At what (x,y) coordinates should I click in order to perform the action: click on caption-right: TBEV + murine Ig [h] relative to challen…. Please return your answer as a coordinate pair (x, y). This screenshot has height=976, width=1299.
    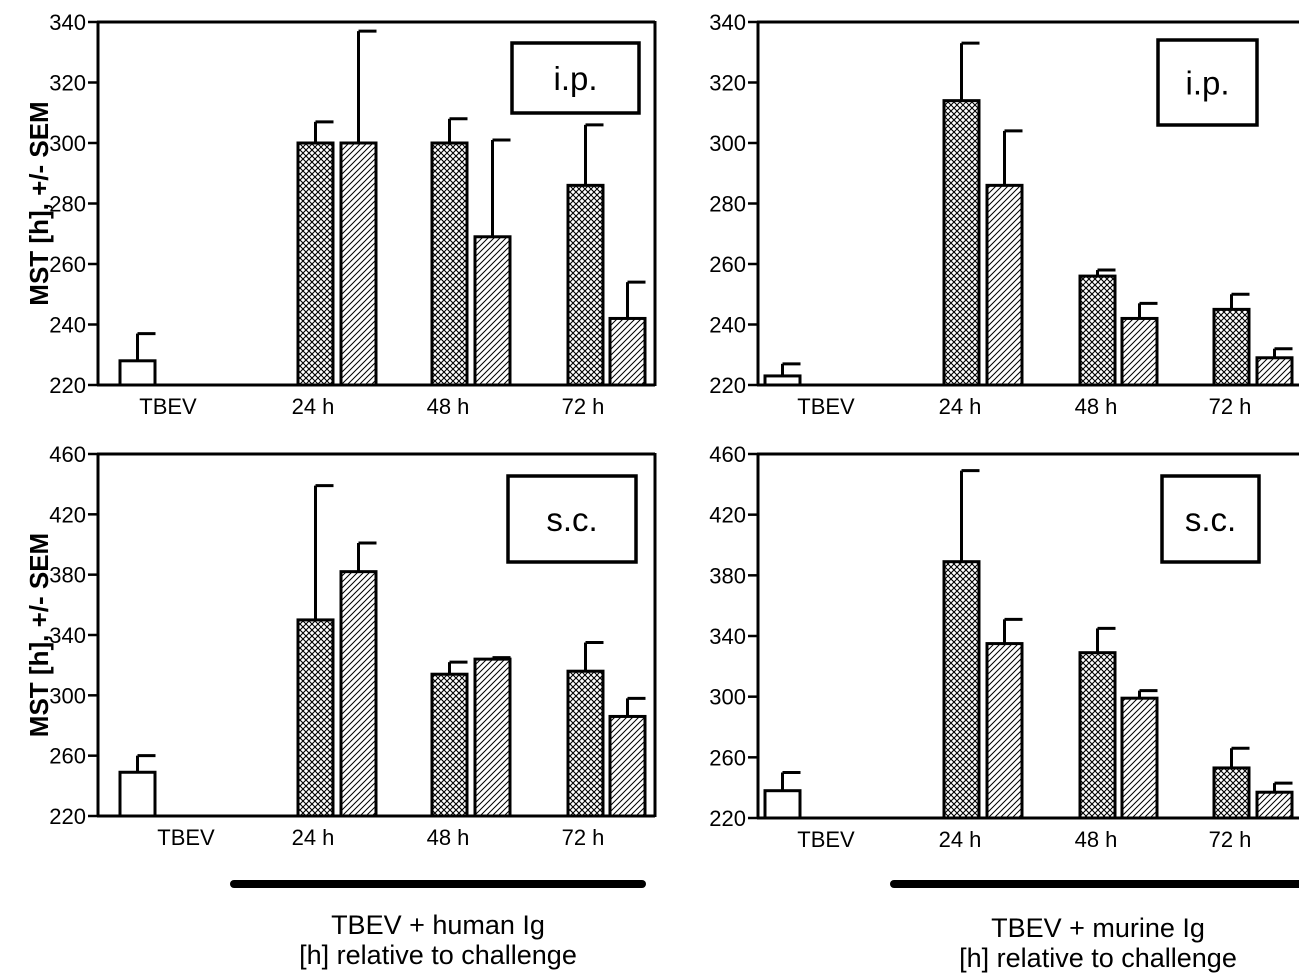
    Looking at the image, I should click on (1083, 943).